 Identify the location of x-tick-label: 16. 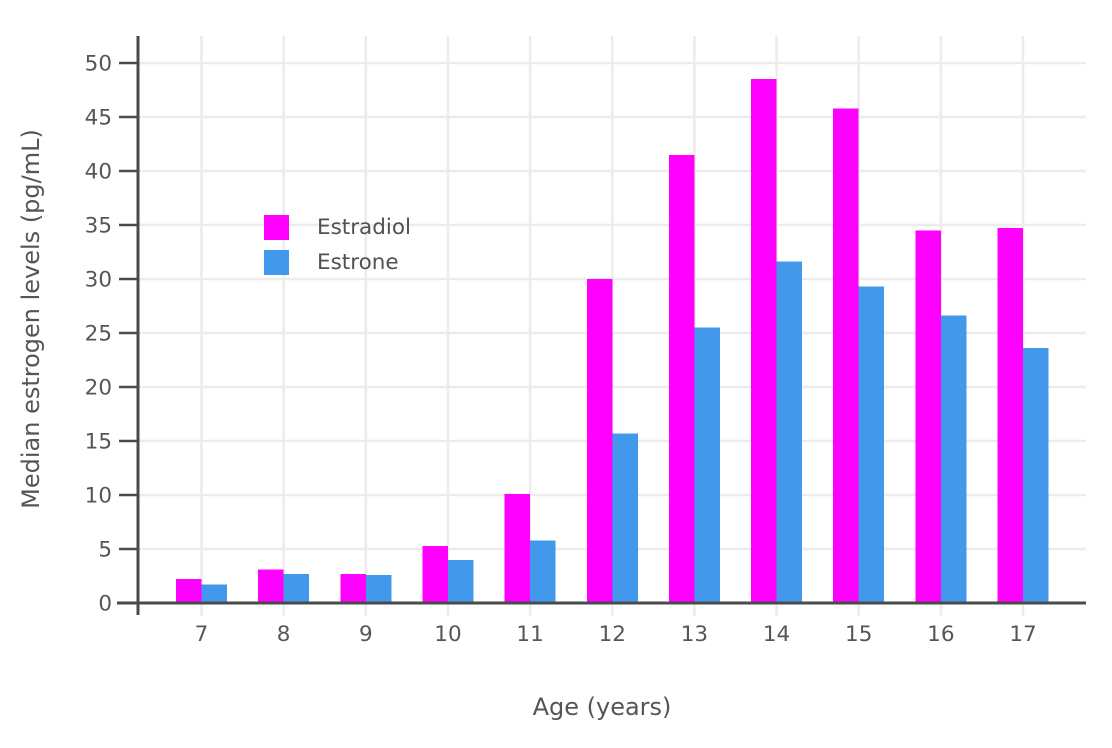
(940, 634).